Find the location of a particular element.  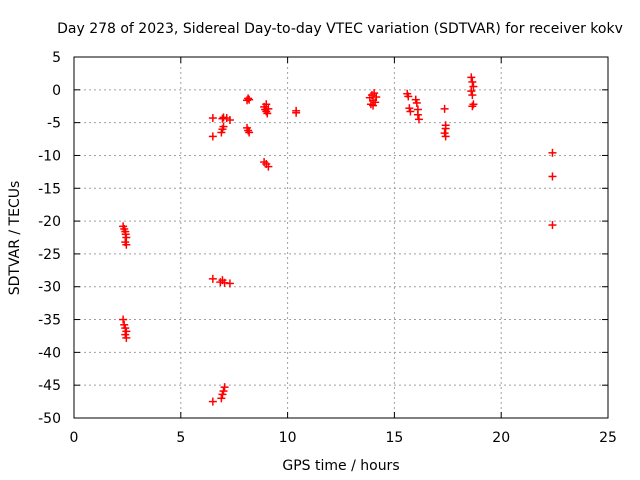

y-tick-label: 5 is located at coordinates (56, 58).